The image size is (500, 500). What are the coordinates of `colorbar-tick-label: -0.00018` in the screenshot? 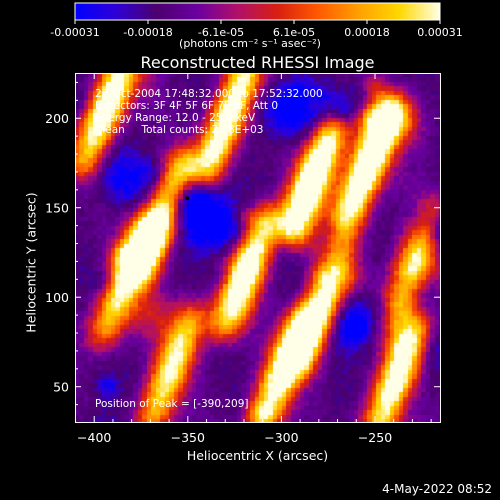 It's located at (147, 32).